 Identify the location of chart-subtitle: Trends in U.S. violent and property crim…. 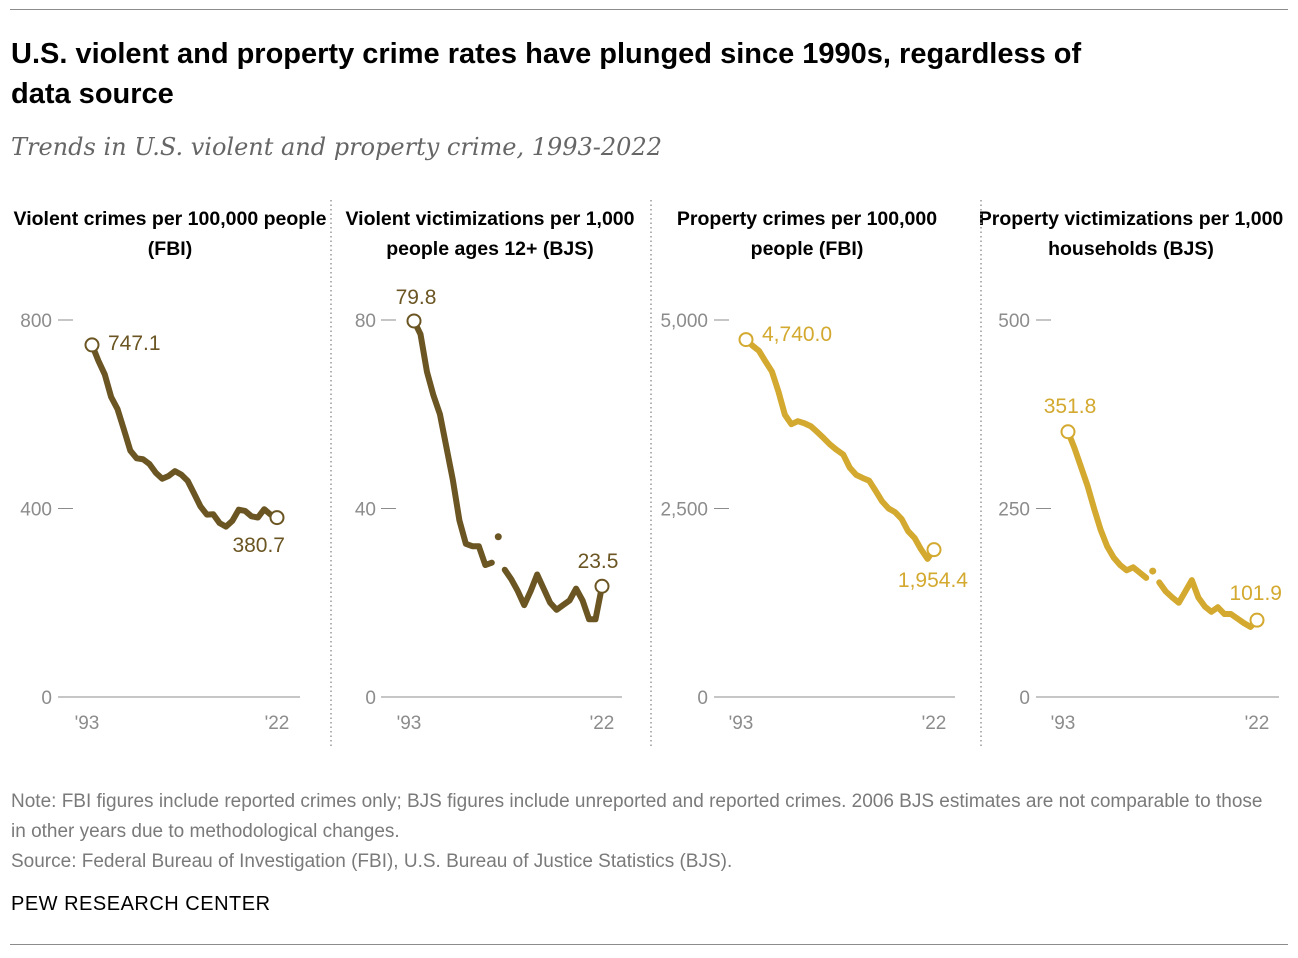
(336, 147).